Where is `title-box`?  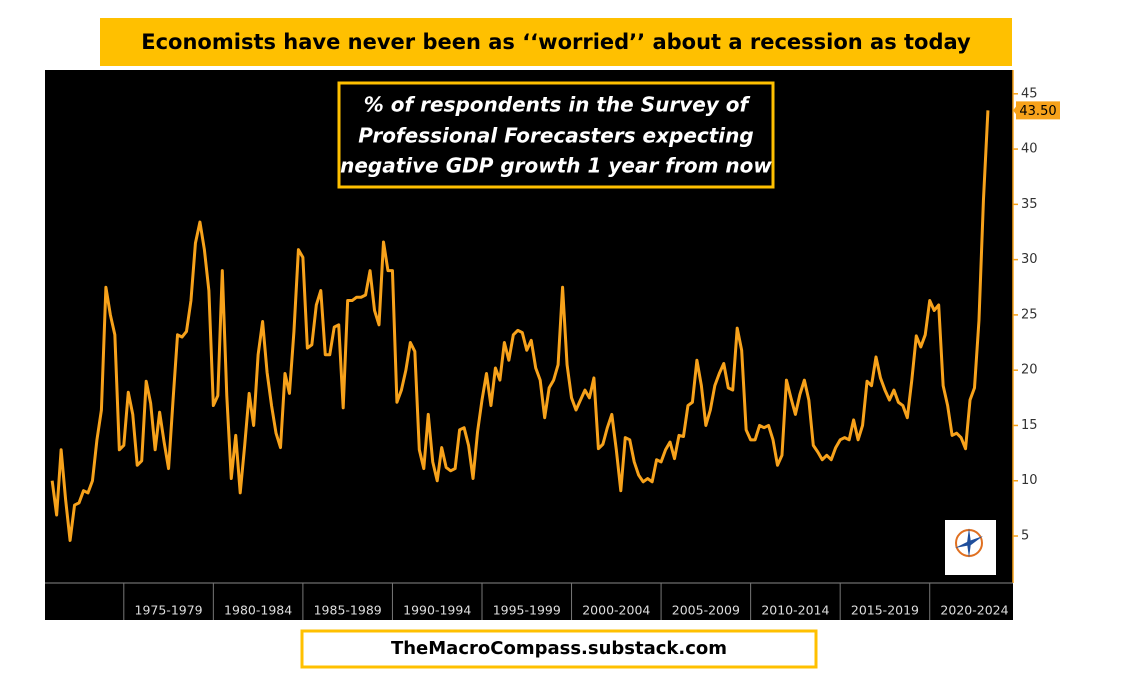
title-box is located at coordinates (556, 42).